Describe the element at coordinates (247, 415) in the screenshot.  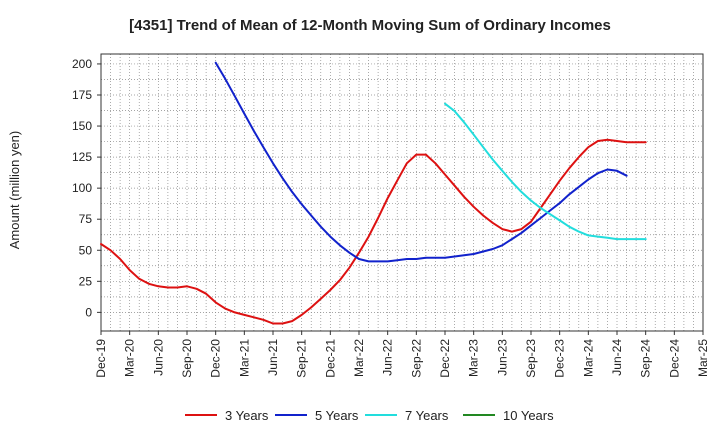
I see `legend-label: 3 Years` at that location.